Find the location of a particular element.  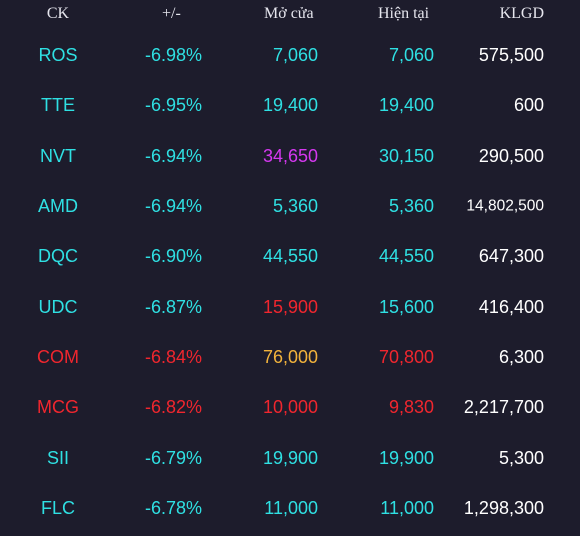

change-cell: -6.84% is located at coordinates (173, 356).